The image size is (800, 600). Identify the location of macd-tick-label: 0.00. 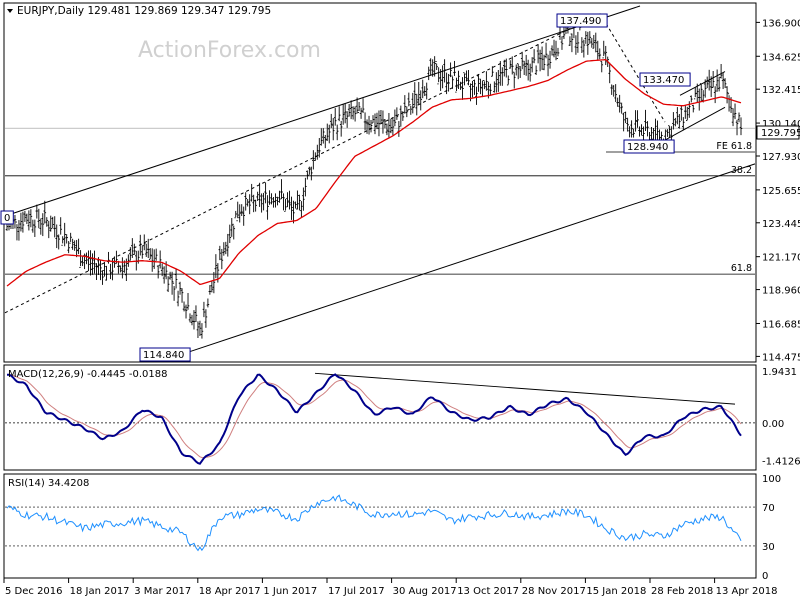
(773, 424).